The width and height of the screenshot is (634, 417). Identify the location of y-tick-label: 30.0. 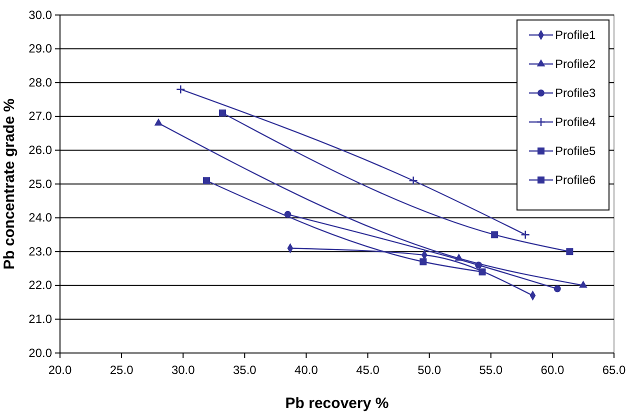
(40, 15).